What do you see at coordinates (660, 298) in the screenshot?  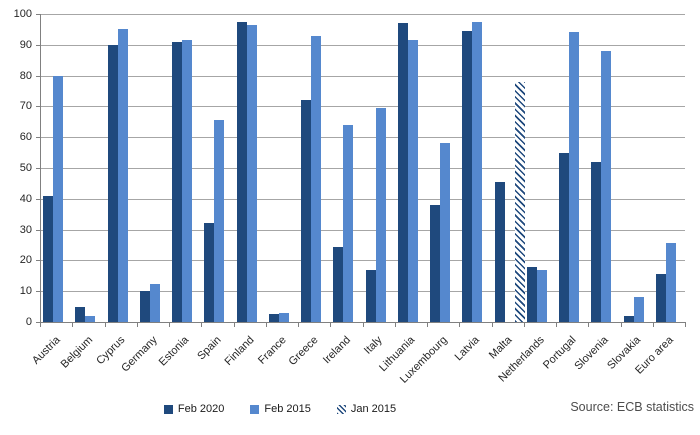 I see `bar-feb-2020-euro-area` at bounding box center [660, 298].